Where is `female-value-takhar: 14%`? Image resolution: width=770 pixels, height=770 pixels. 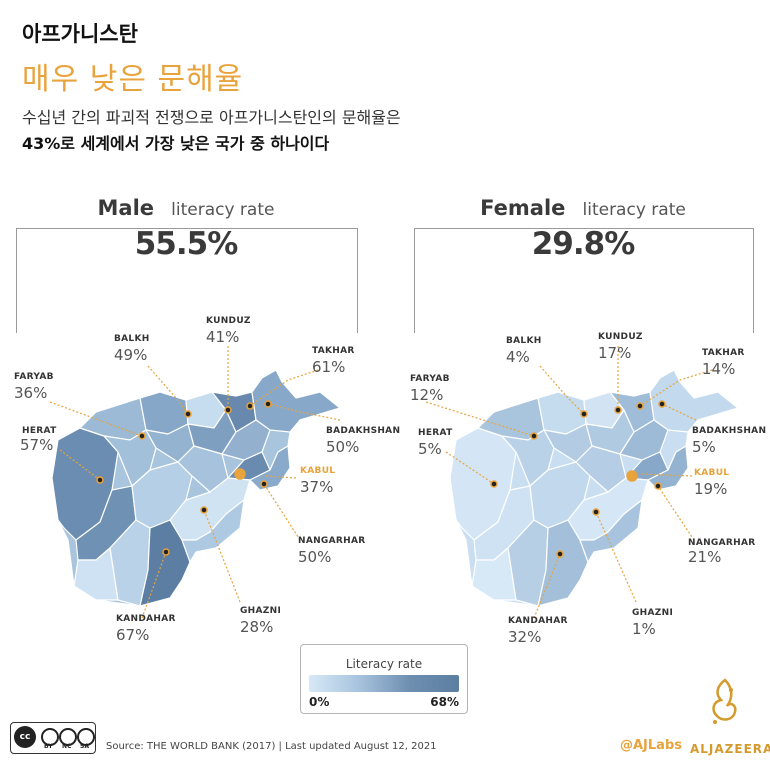
female-value-takhar: 14% is located at coordinates (719, 369).